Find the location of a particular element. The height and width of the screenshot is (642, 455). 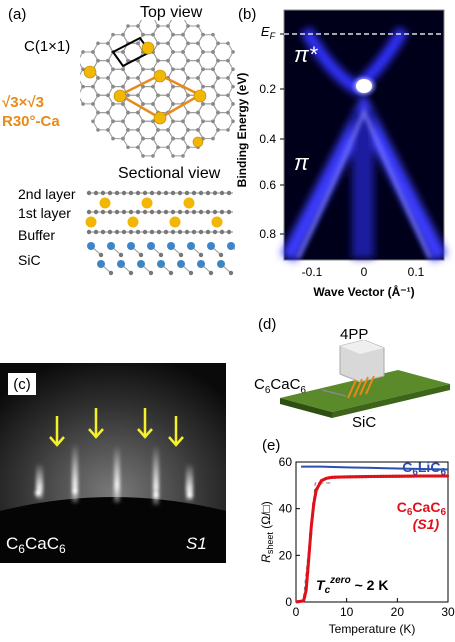

panel-d-label: (d) is located at coordinates (267, 324).